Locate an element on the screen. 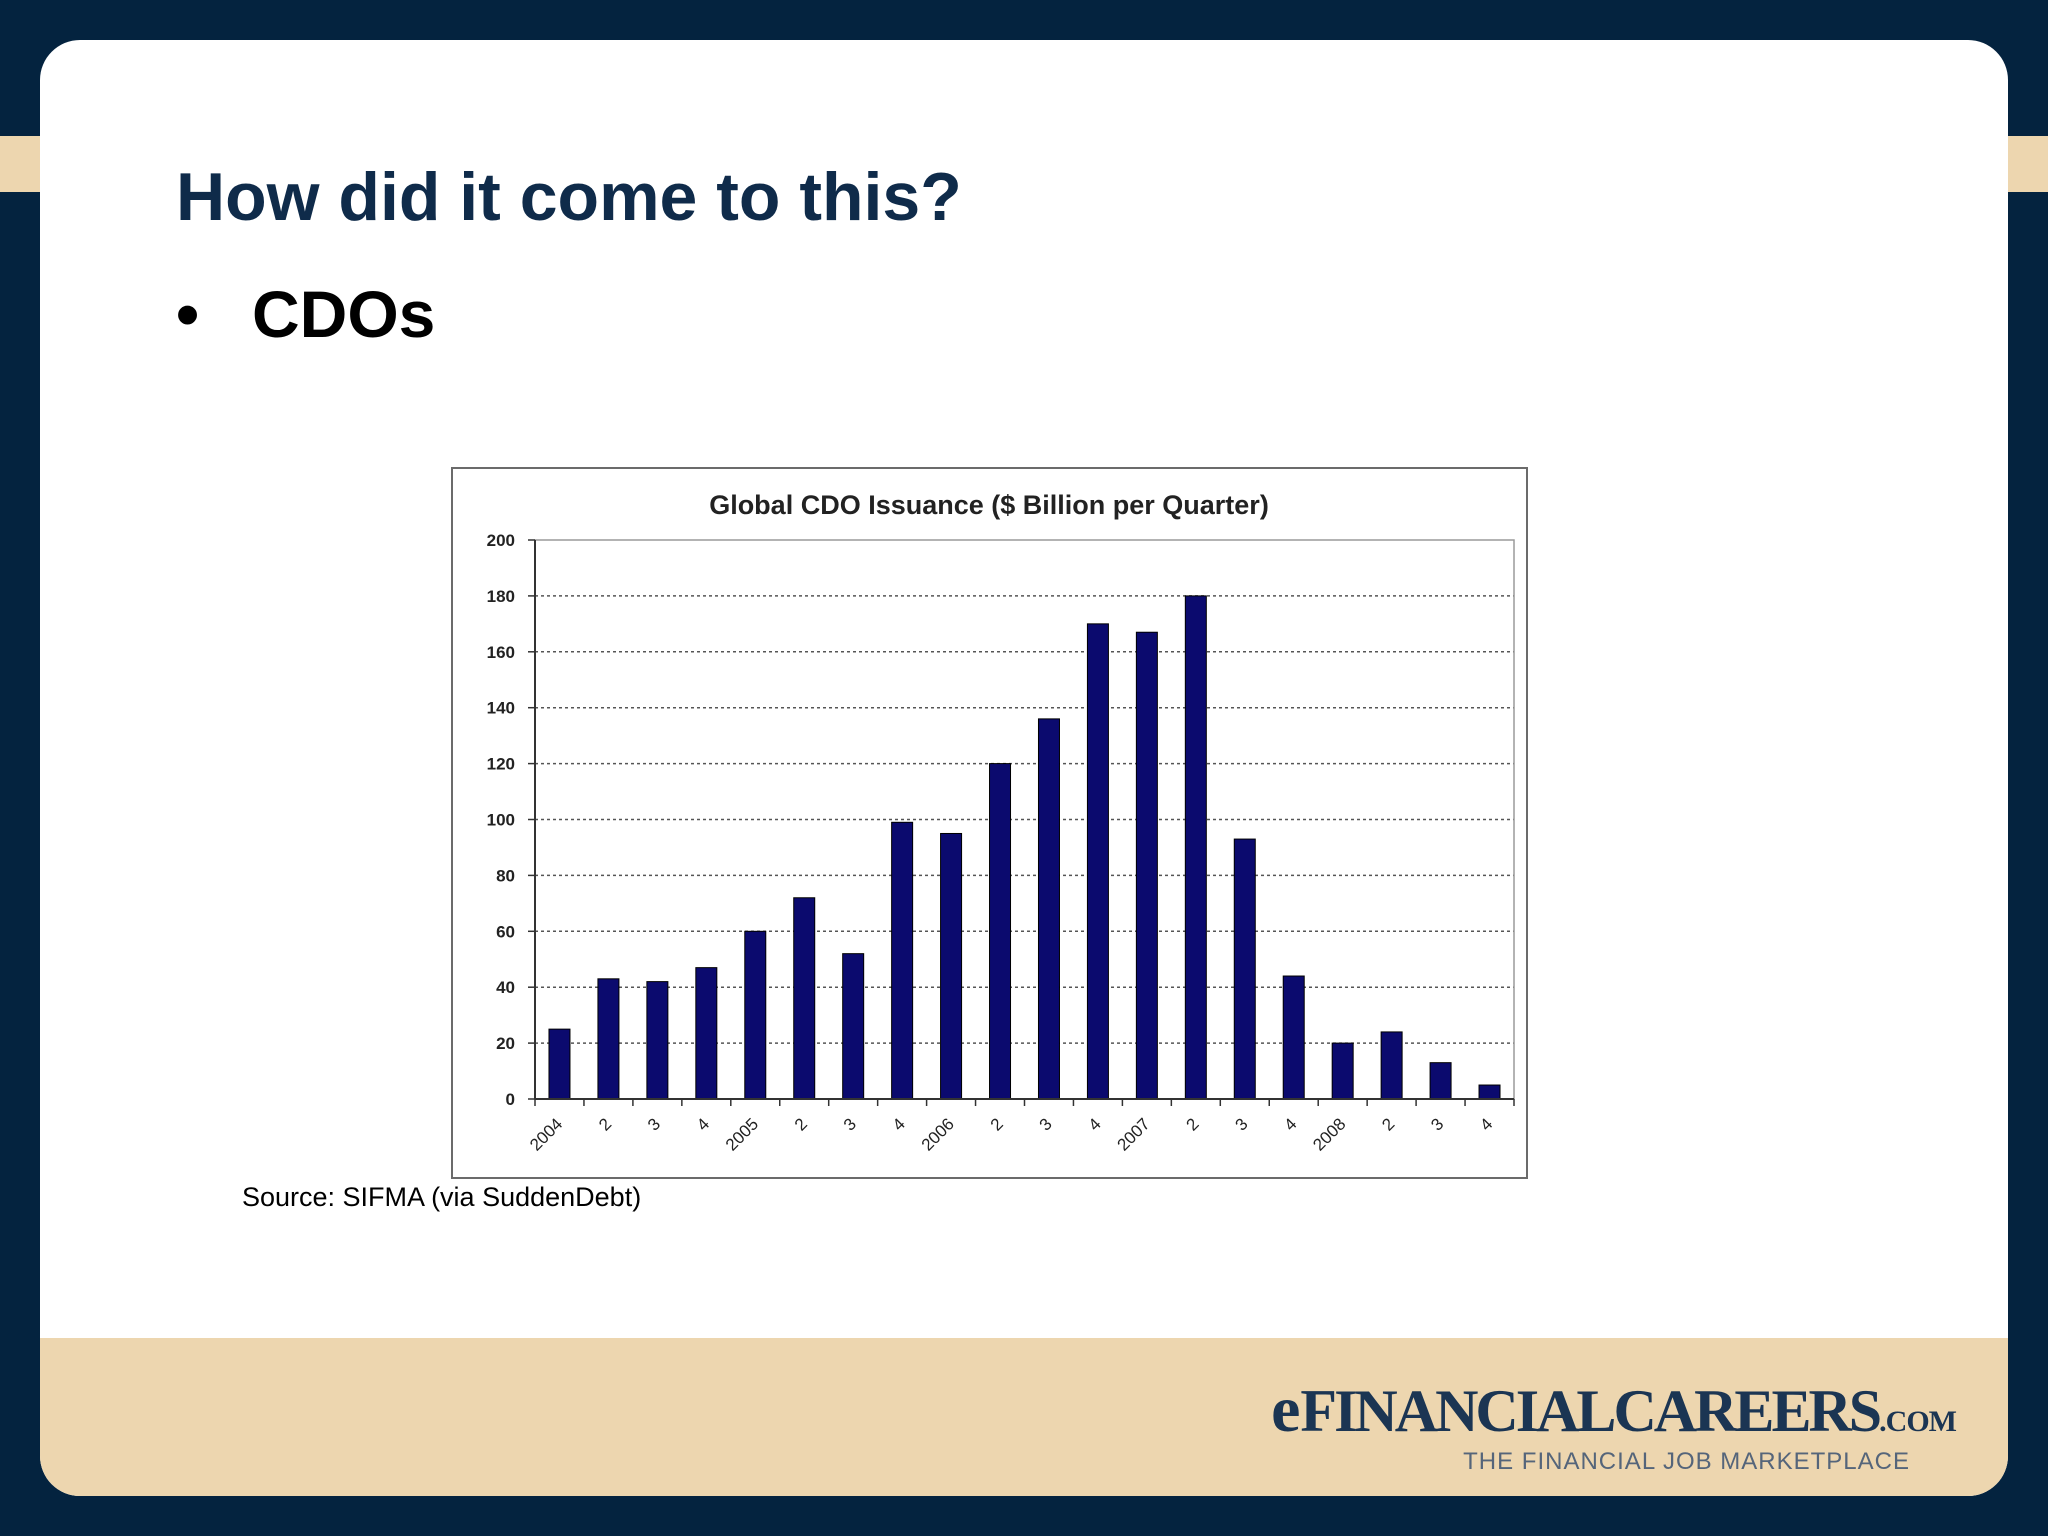  y-tick-label: 20 is located at coordinates (505, 1043).